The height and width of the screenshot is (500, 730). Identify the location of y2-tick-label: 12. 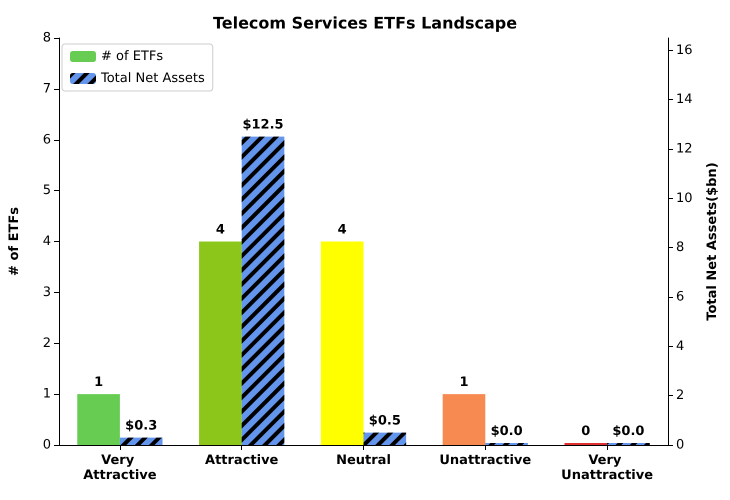
(684, 149).